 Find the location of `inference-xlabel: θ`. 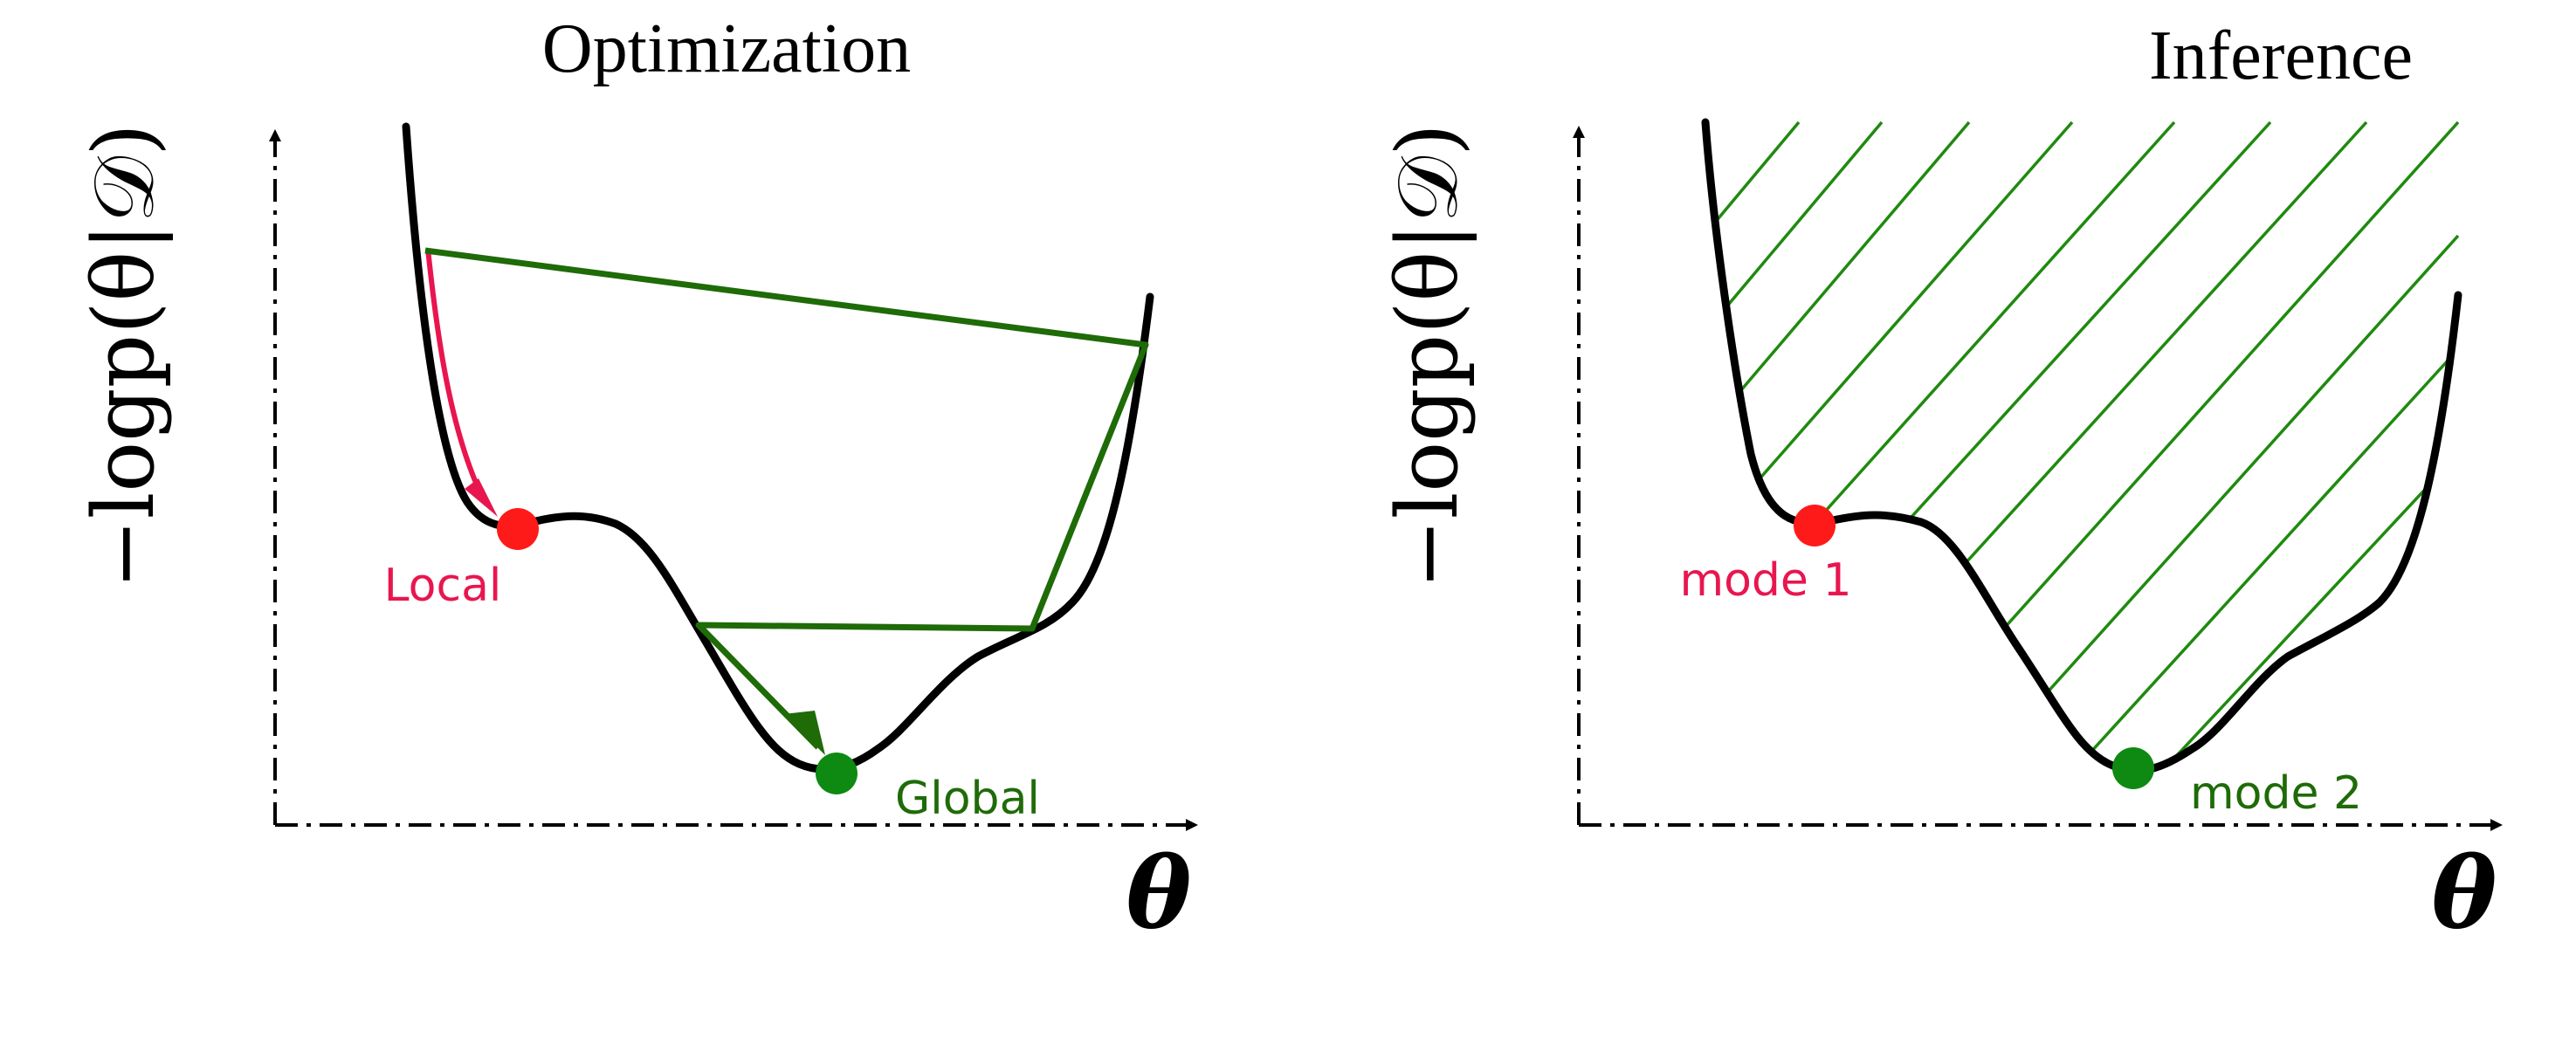

inference-xlabel: θ is located at coordinates (2464, 893).